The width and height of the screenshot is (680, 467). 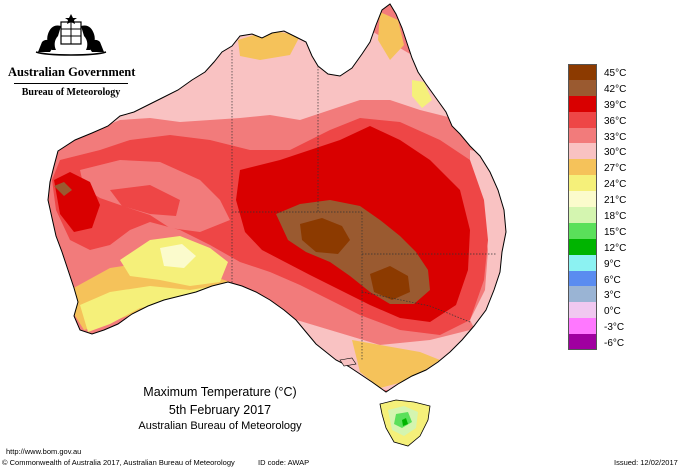 I want to click on legend-label: 33°C, so click(x=615, y=137).